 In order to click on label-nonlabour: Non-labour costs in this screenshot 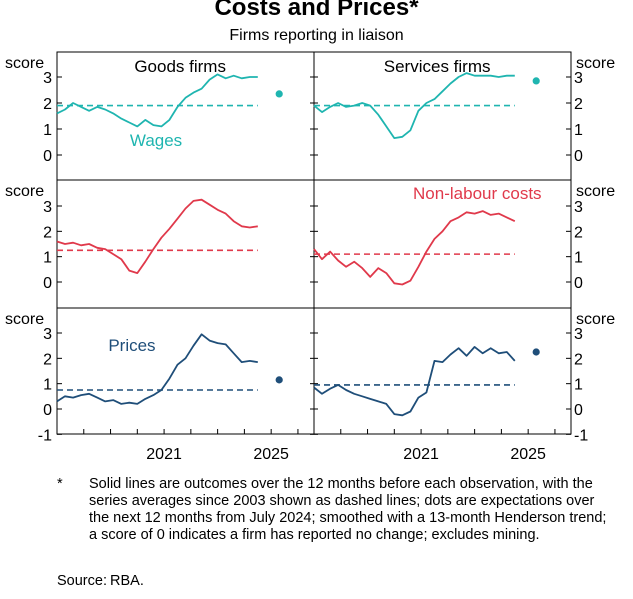, I will do `click(477, 193)`.